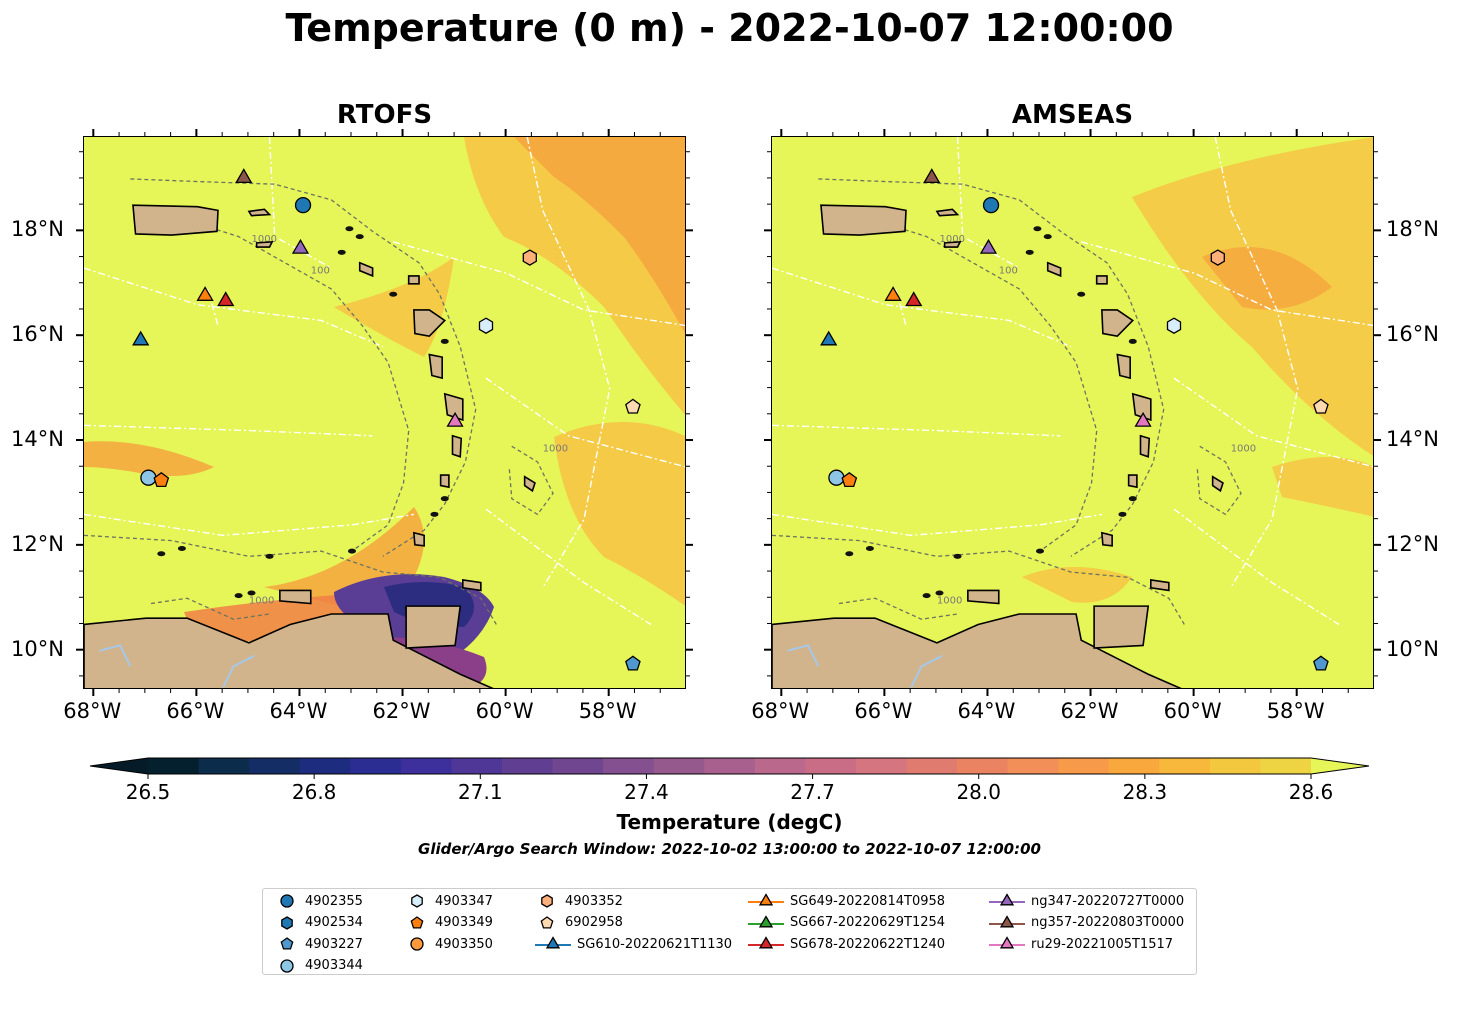 Image resolution: width=1459 pixels, height=1014 pixels. Describe the element at coordinates (314, 792) in the screenshot. I see `colorbar-tick-label: 26.8` at that location.